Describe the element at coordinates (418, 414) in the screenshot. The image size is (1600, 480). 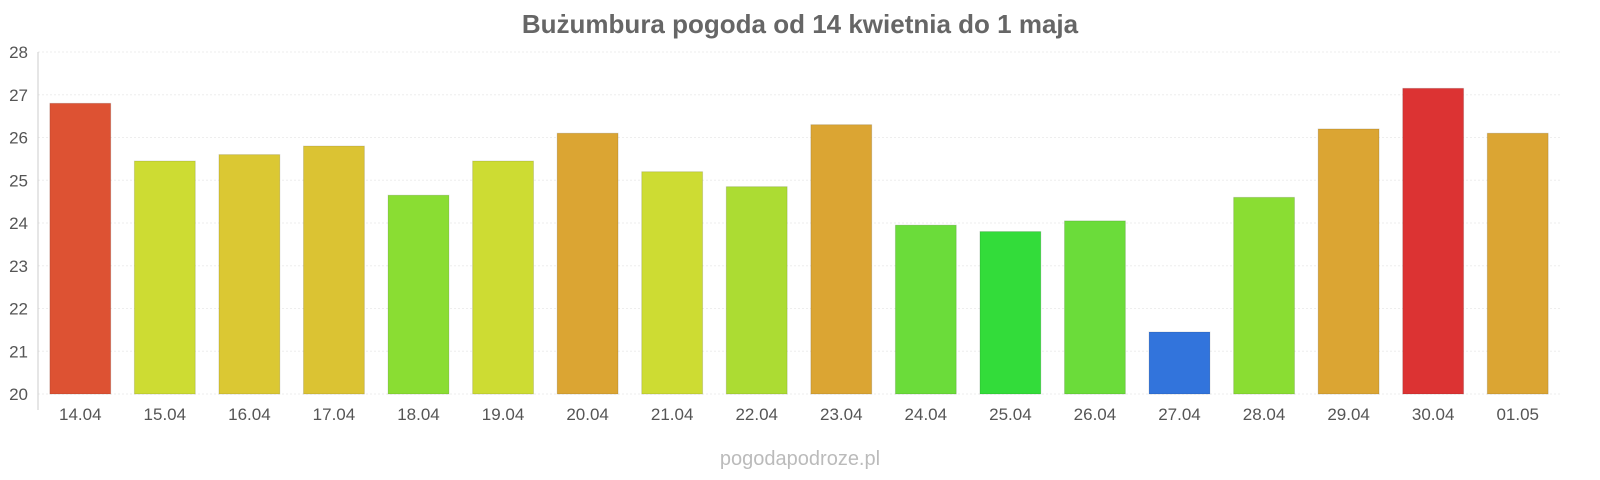
I see `x-tick-label: 18.04` at that location.